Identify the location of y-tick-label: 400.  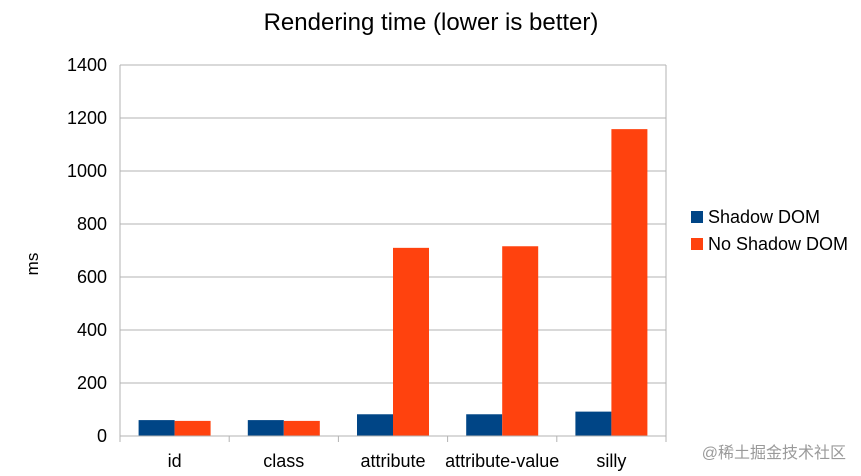
(92, 330).